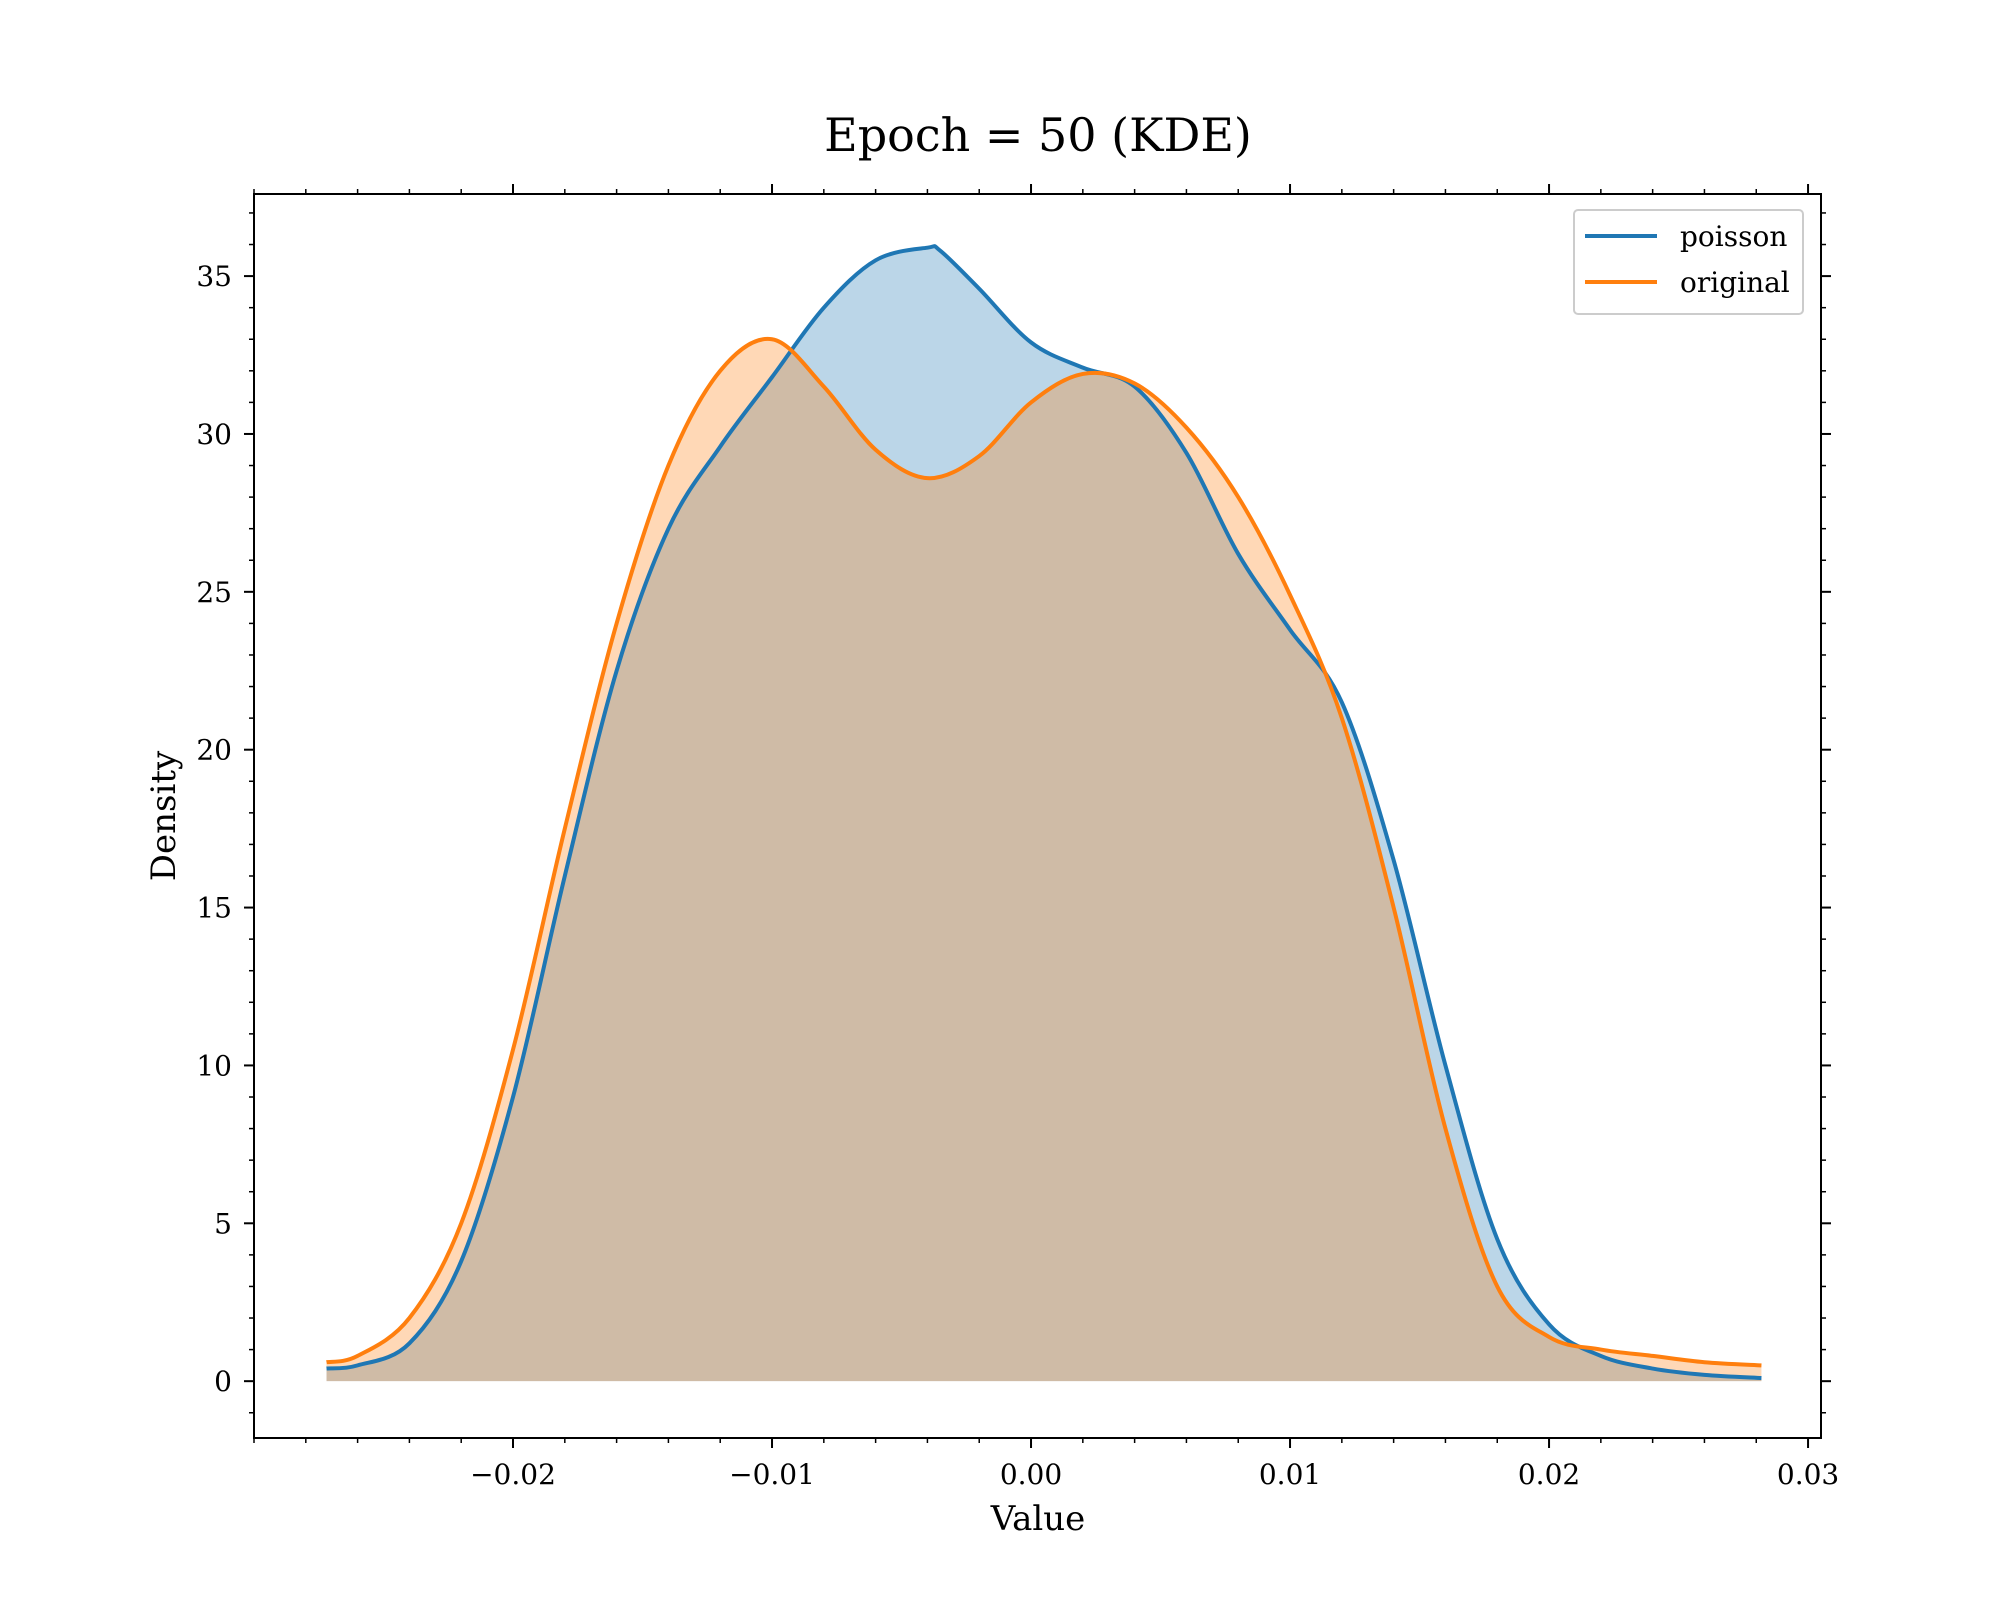 The width and height of the screenshot is (2000, 1600). Describe the element at coordinates (223, 1381) in the screenshot. I see `y-tick-label: 0` at that location.